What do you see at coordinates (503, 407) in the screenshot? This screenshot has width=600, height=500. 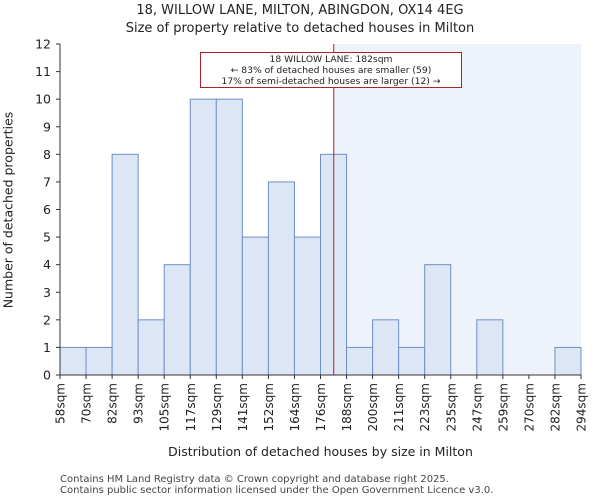 I see `x-tick-label: 259sqm` at bounding box center [503, 407].